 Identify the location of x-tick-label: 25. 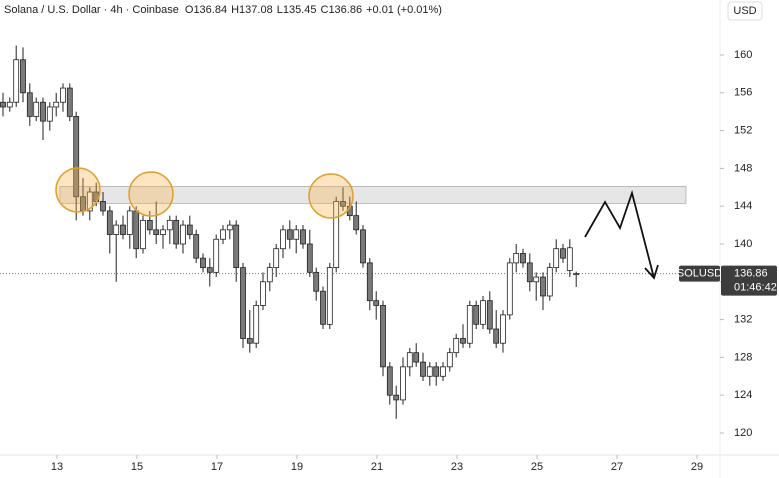
(537, 467).